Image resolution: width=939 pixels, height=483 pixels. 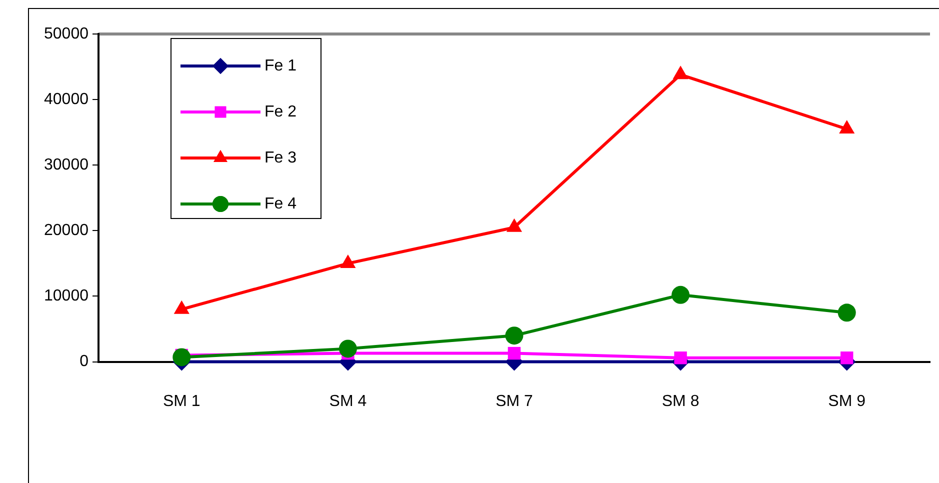 I want to click on y-tick-label: 10000, so click(x=66, y=296).